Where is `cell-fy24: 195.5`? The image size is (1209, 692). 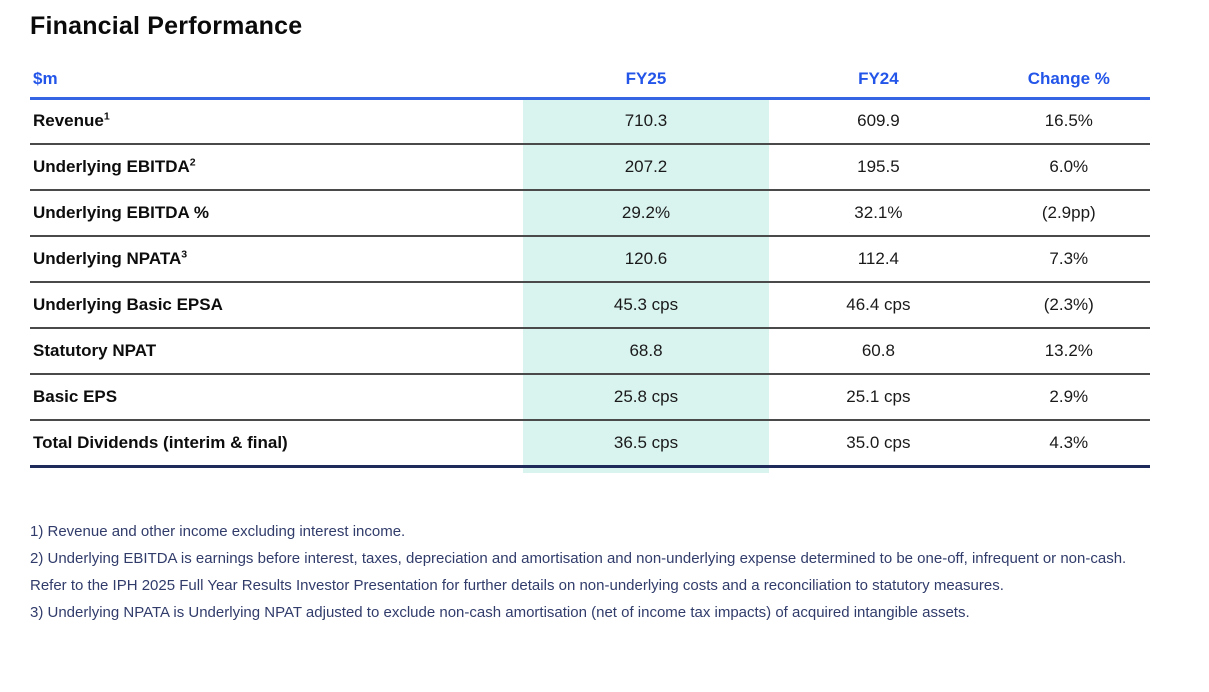 cell-fy24: 195.5 is located at coordinates (878, 167).